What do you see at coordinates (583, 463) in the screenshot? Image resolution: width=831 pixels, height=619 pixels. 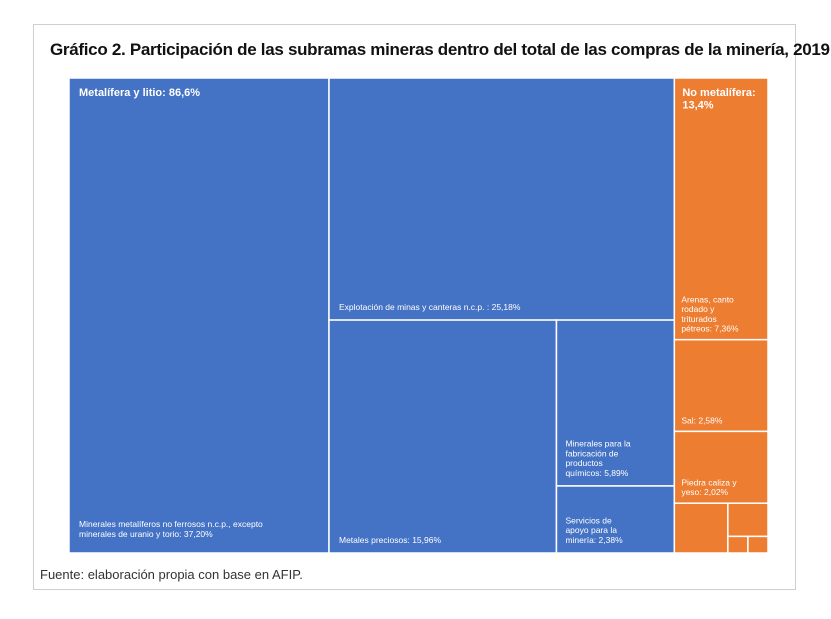 I see `tile-label: productos` at bounding box center [583, 463].